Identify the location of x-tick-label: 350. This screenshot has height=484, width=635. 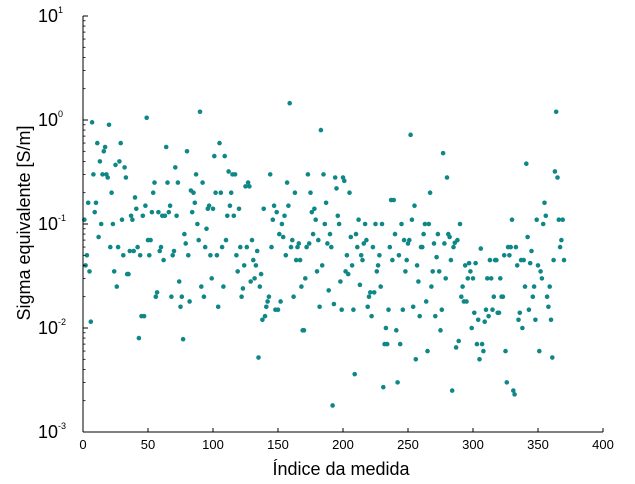
(538, 444).